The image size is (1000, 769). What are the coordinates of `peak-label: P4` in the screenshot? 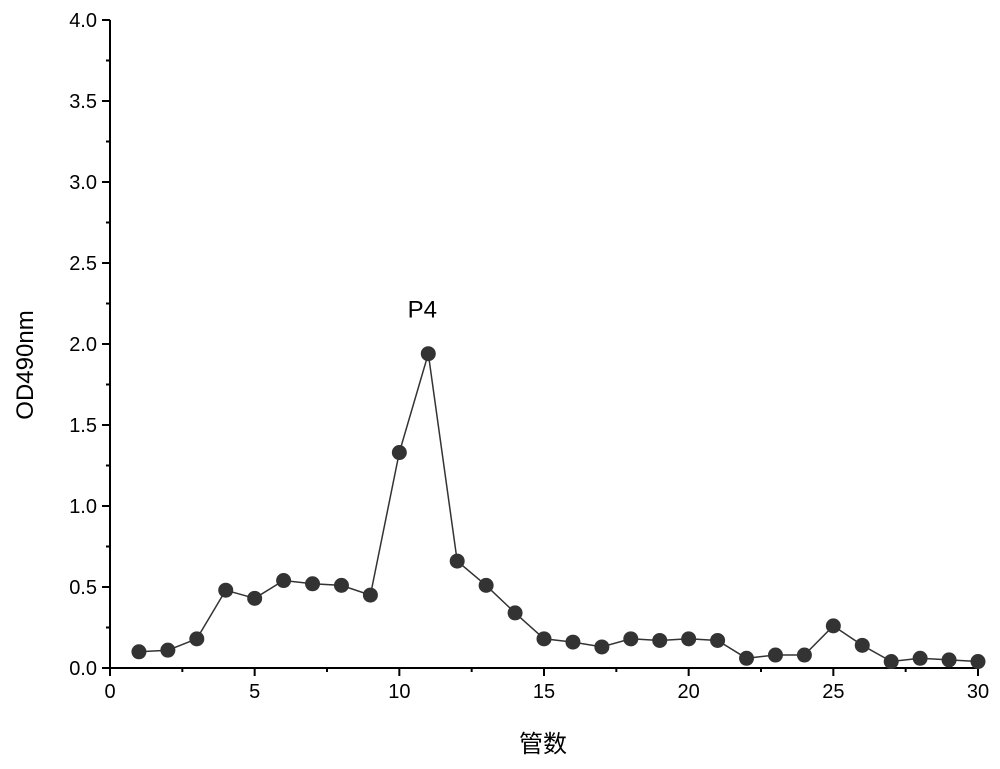 It's located at (422, 310).